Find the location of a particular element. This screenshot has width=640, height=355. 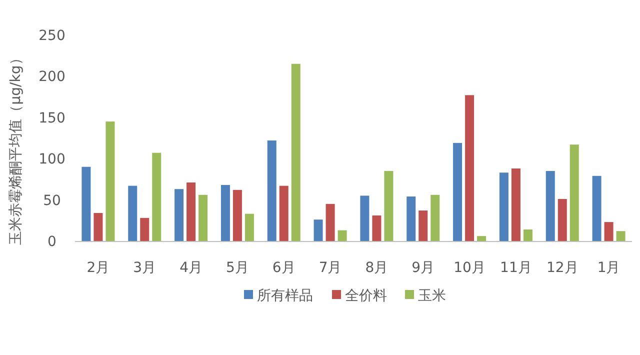

legend-label: 所有样品 is located at coordinates (285, 296).